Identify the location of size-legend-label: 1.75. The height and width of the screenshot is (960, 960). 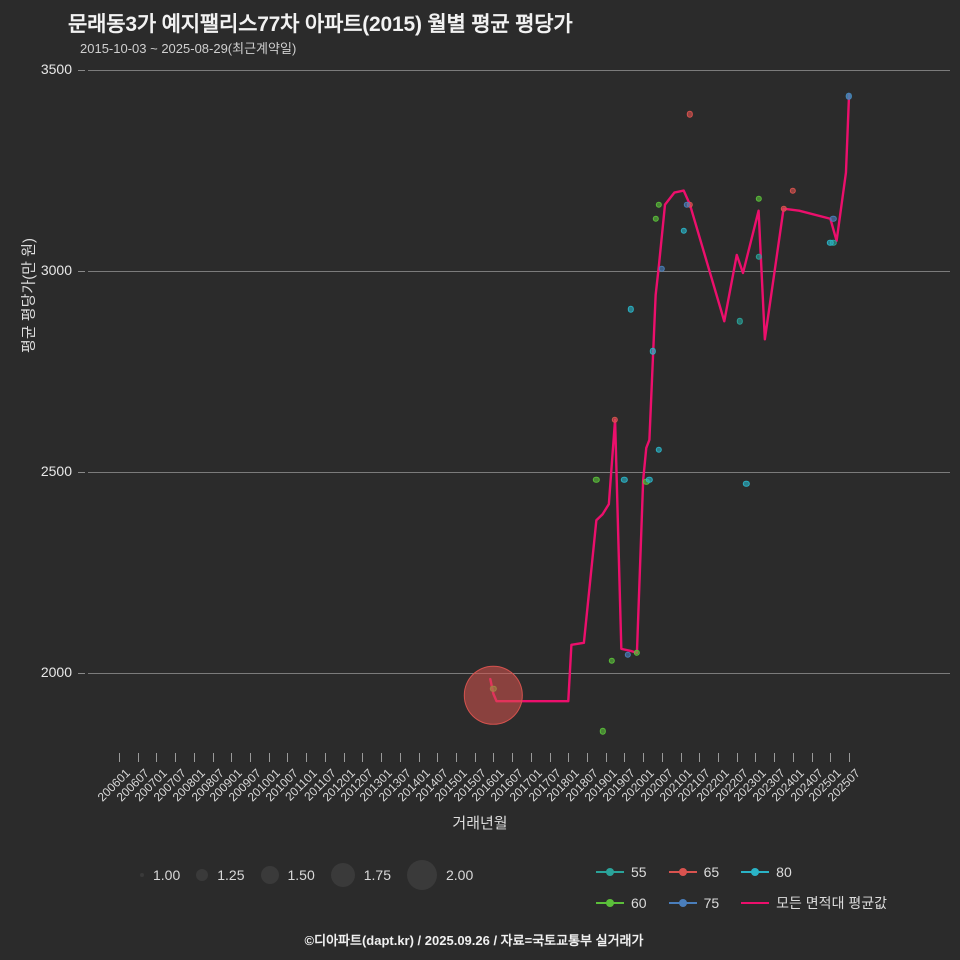
(377, 875).